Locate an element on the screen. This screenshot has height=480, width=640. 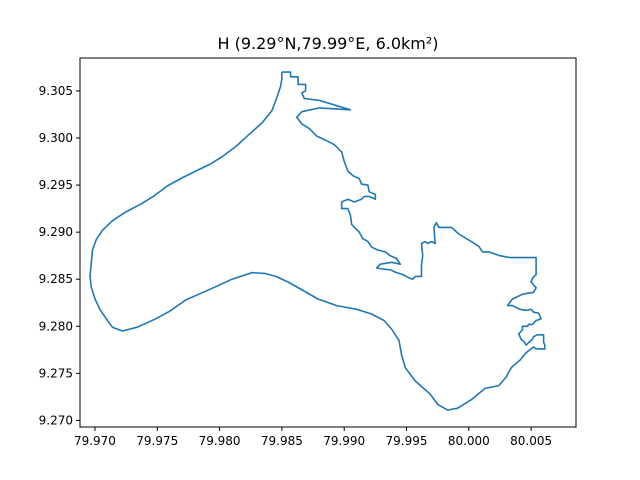
y-tick-label: 9.305 is located at coordinates (56, 91).